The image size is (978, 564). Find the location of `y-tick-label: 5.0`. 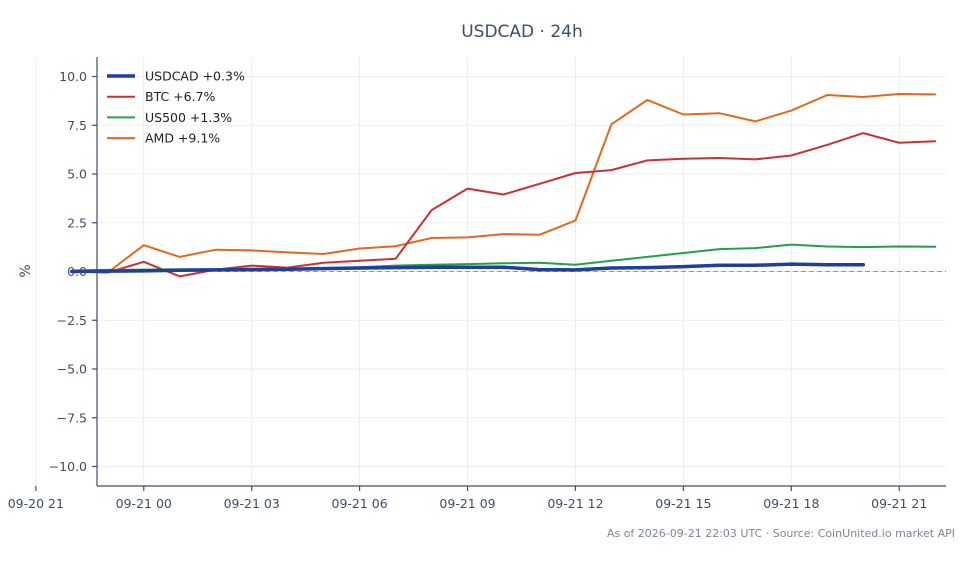

y-tick-label: 5.0 is located at coordinates (77, 174).